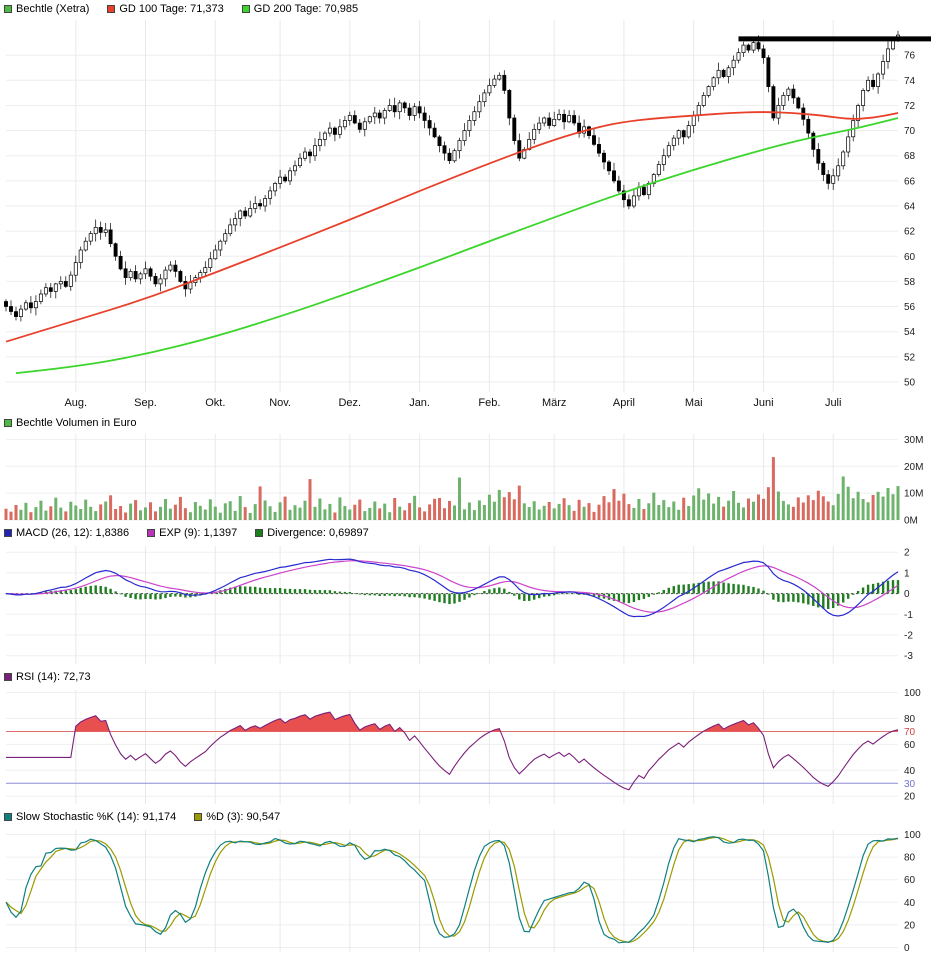 The height and width of the screenshot is (958, 940). Describe the element at coordinates (908, 656) in the screenshot. I see `svg-text: -3` at that location.